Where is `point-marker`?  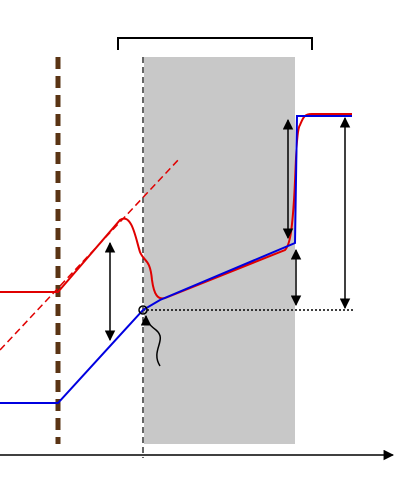
point-marker is located at coordinates (143, 310).